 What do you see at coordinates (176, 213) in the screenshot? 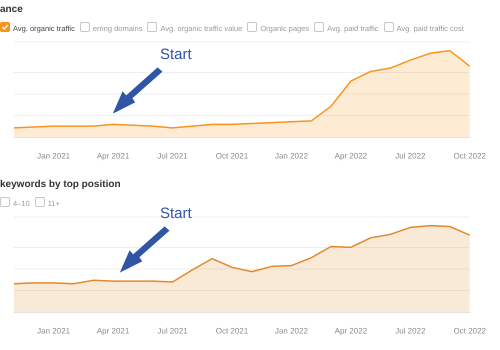
I see `text: Start` at bounding box center [176, 213].